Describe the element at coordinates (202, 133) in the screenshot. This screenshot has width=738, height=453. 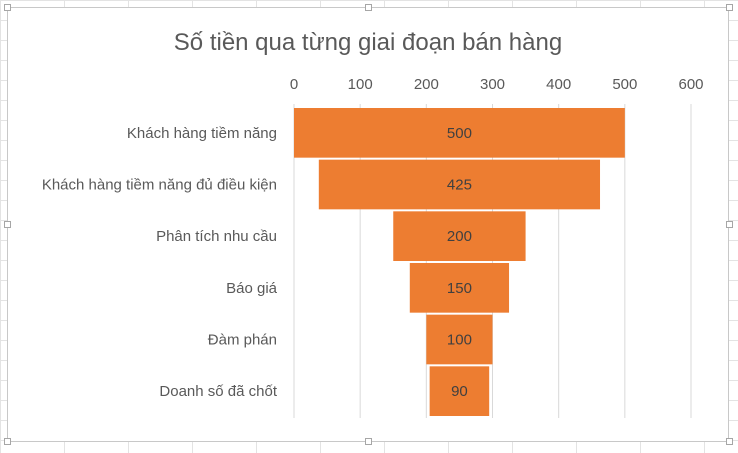
I see `category-label: Khách hàng tiềm năng` at that location.